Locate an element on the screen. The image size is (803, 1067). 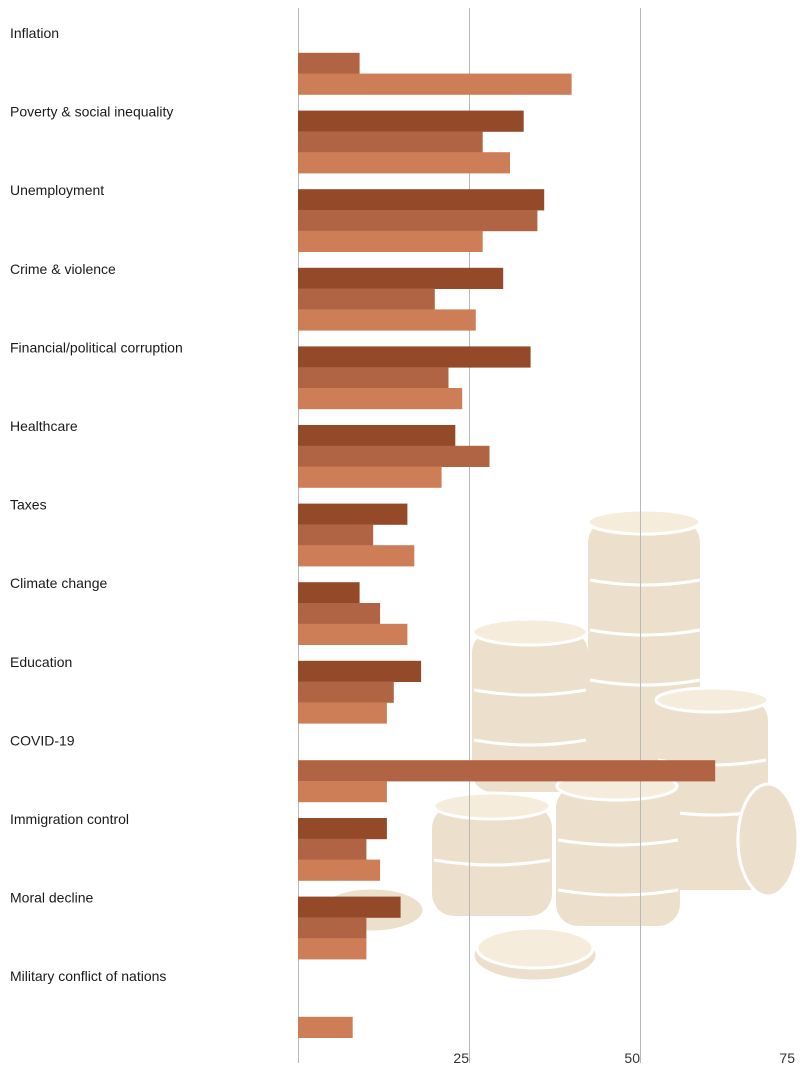
category-label-military-conflict-of-nations: Military conflict of nations is located at coordinates (88, 976).